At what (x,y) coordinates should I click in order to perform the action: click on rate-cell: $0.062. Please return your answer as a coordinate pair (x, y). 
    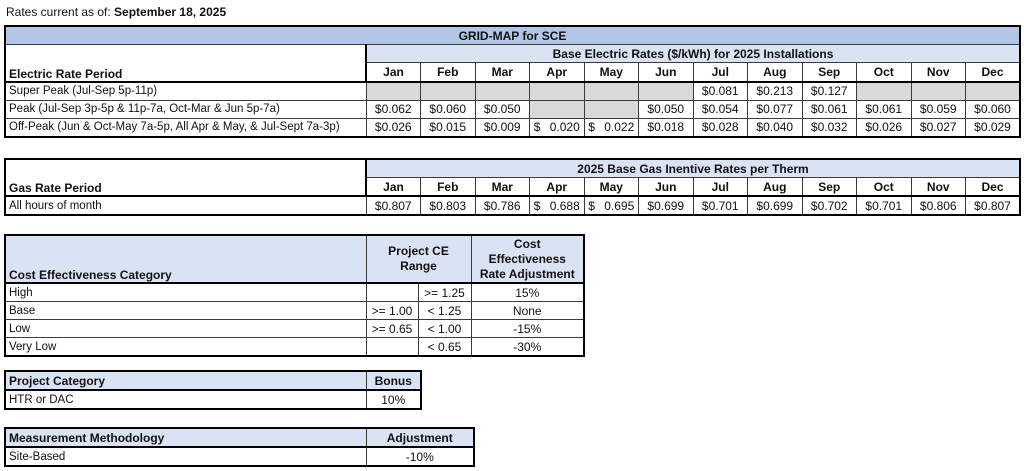
    Looking at the image, I should click on (393, 109).